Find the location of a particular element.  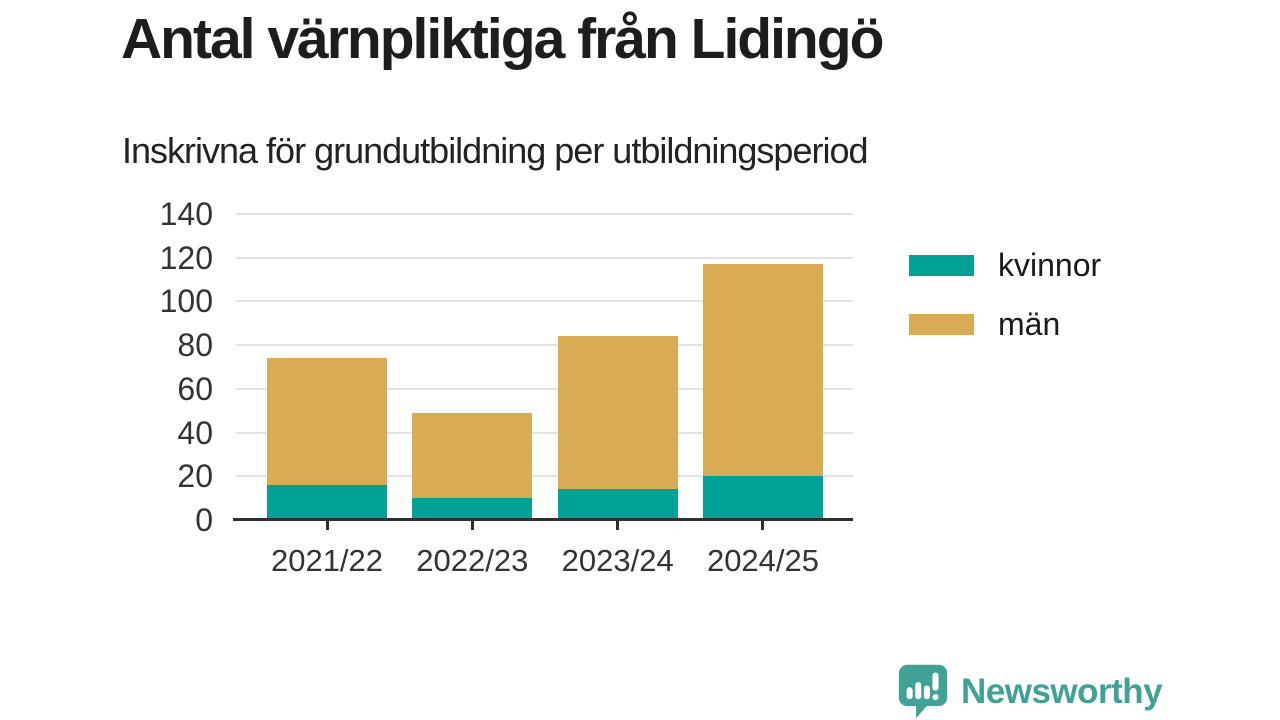

logo-wordmark: Newsworthy is located at coordinates (1062, 691).